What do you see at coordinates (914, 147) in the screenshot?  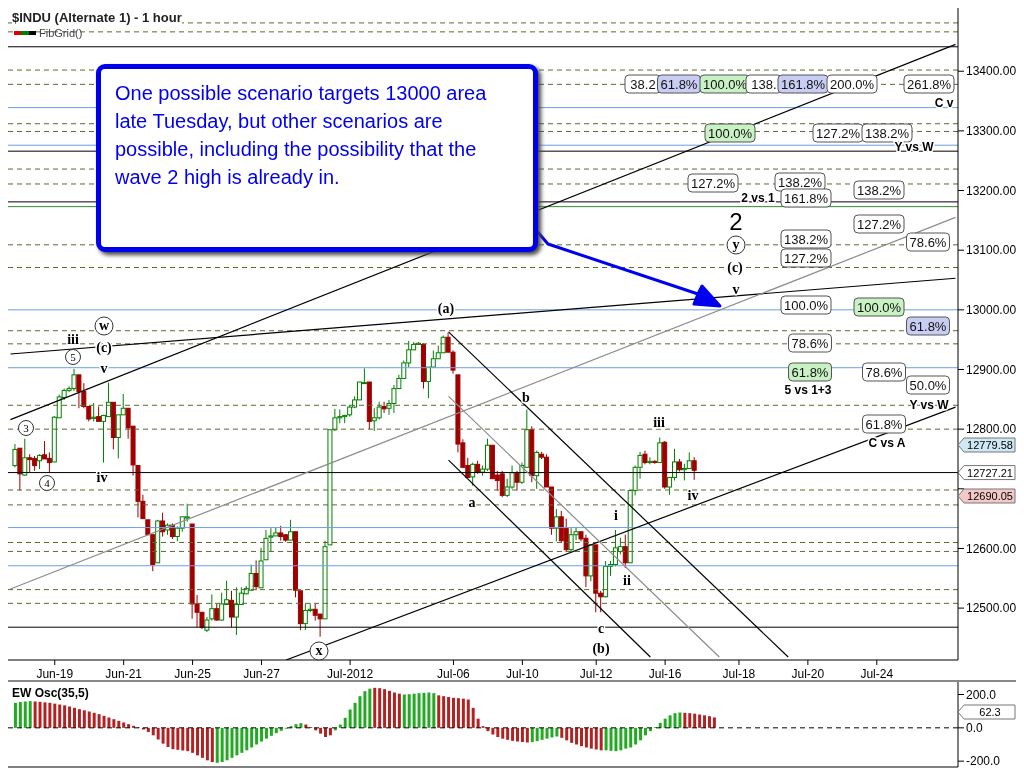 I see `annotation: Y vs W` at bounding box center [914, 147].